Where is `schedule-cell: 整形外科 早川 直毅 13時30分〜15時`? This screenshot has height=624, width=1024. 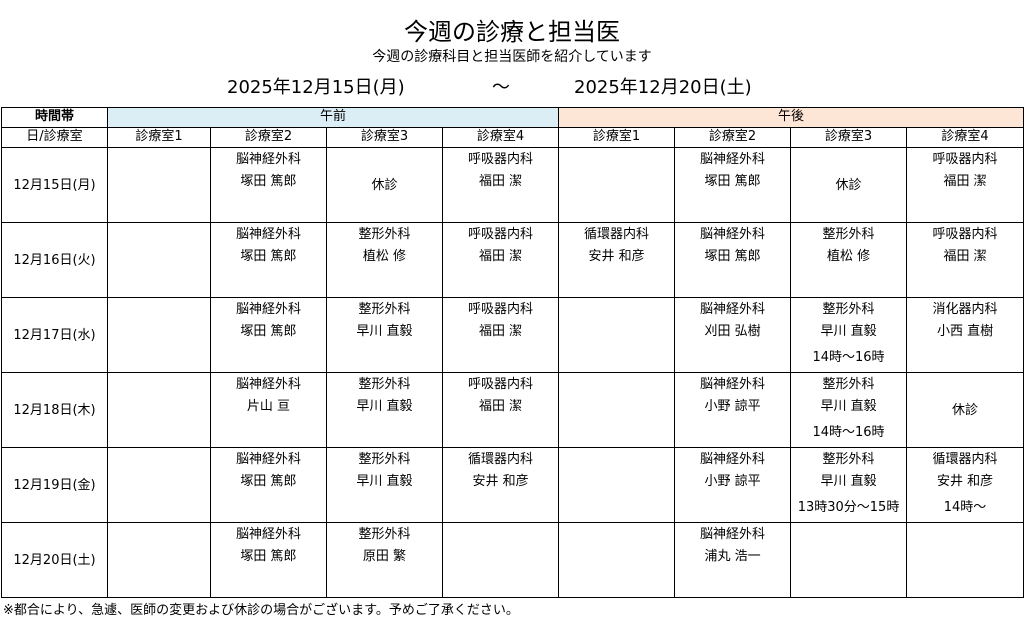
schedule-cell: 整形外科 早川 直毅 13時30分〜15時 is located at coordinates (849, 485).